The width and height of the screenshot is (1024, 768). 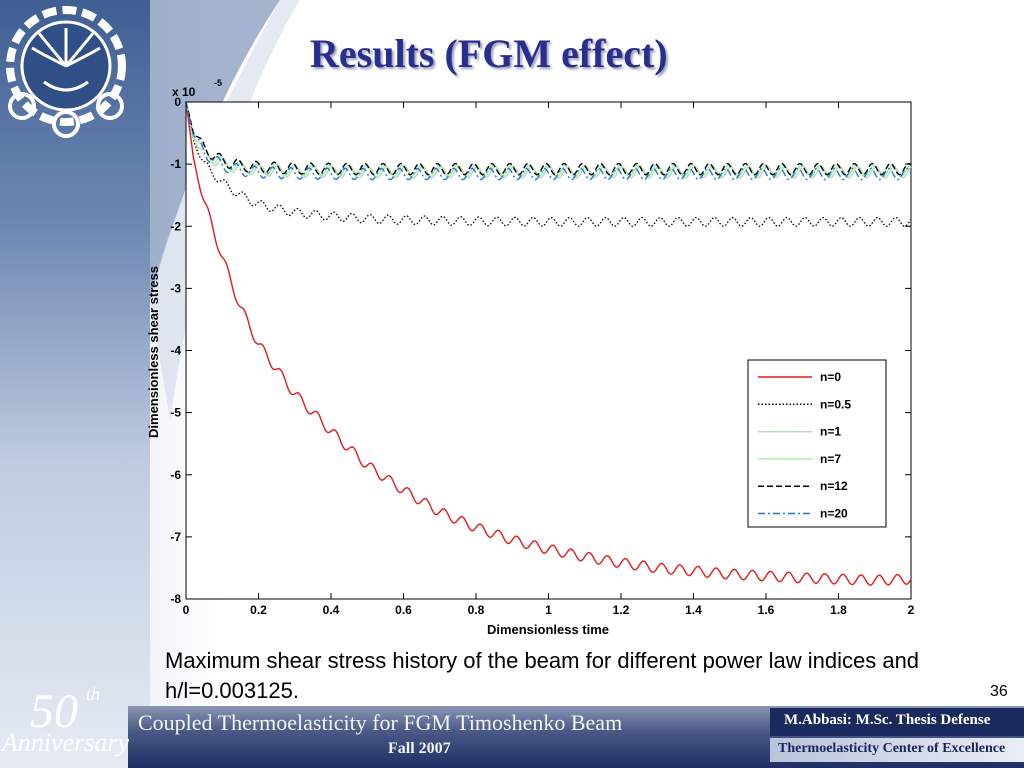 What do you see at coordinates (66, 742) in the screenshot?
I see `anniversary-word: Anniversary` at bounding box center [66, 742].